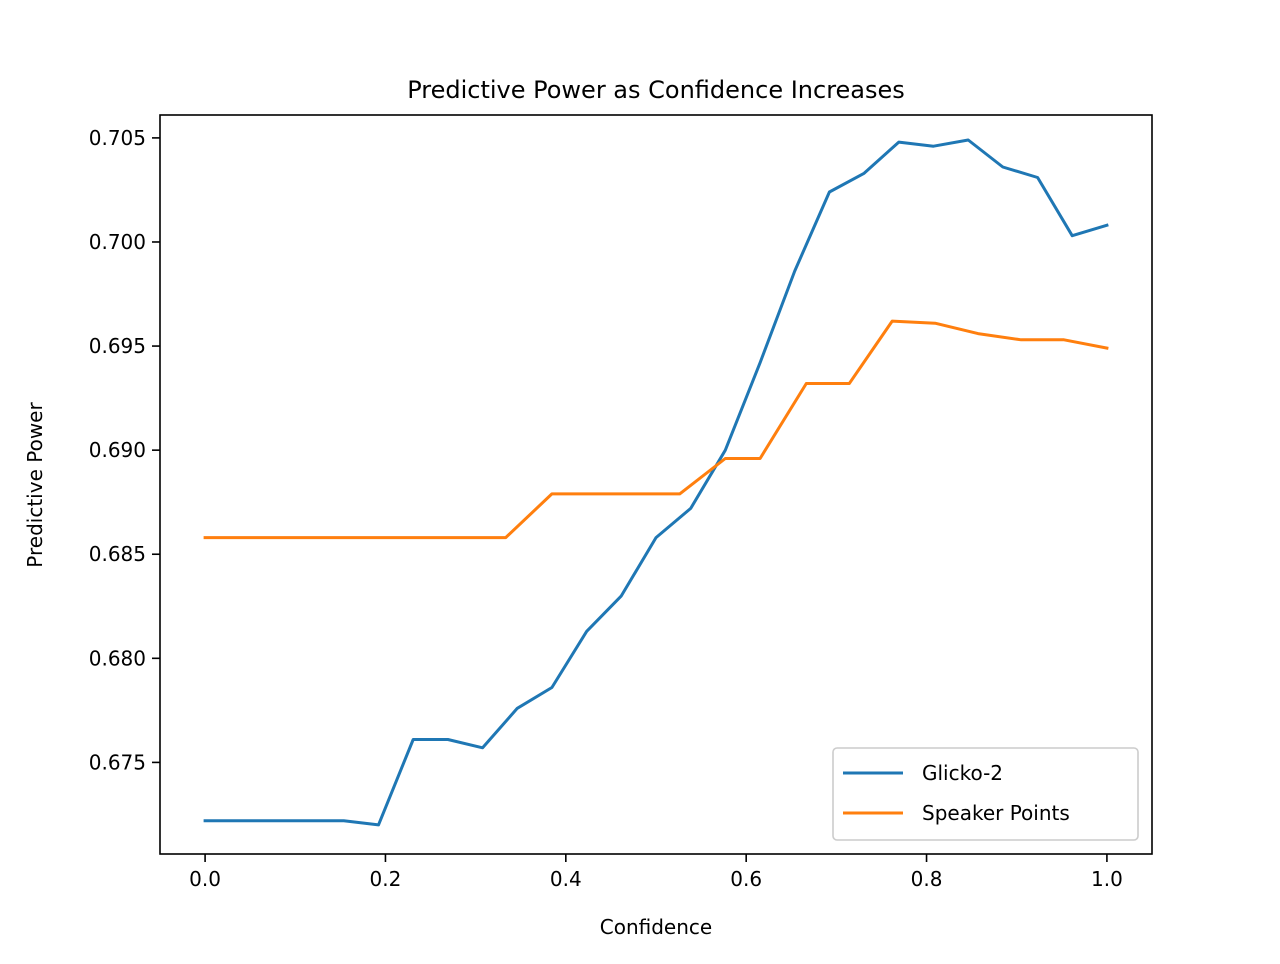 This screenshot has height=964, width=1280. I want to click on y-tick-label: 0.675, so click(117, 762).